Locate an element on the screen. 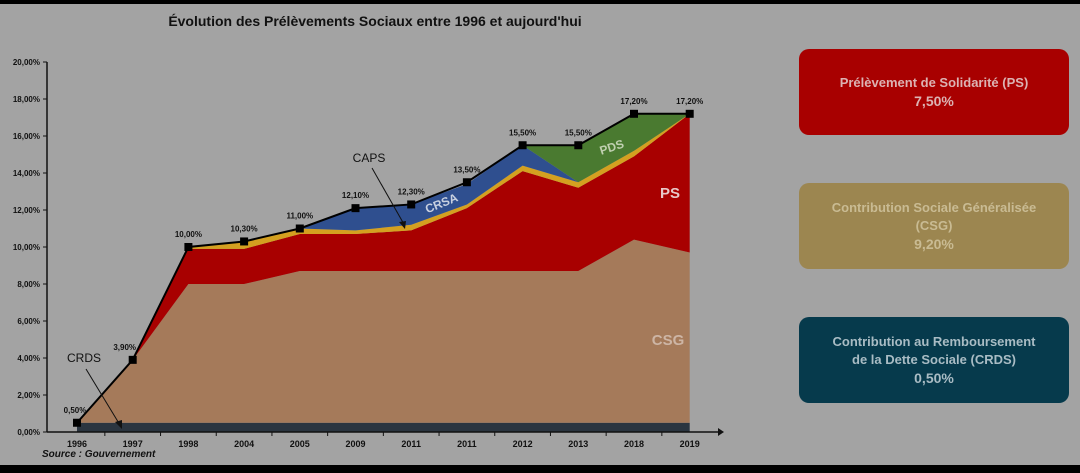 The image size is (1080, 473). y-tick-label: 20,00% is located at coordinates (26, 62).